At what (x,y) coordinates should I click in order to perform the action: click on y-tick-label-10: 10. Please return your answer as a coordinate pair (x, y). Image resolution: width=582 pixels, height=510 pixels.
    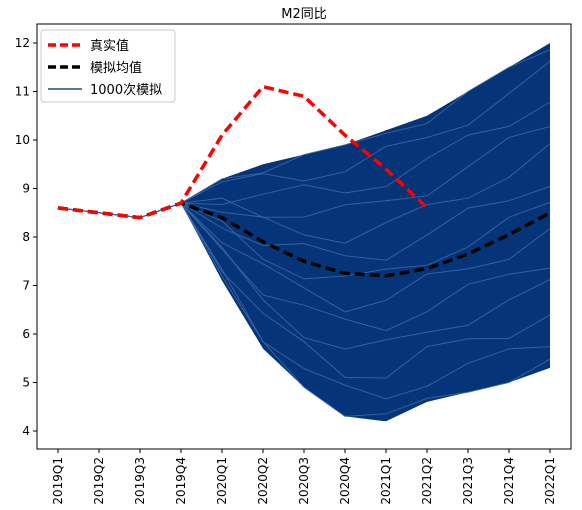
    Looking at the image, I should click on (22, 140).